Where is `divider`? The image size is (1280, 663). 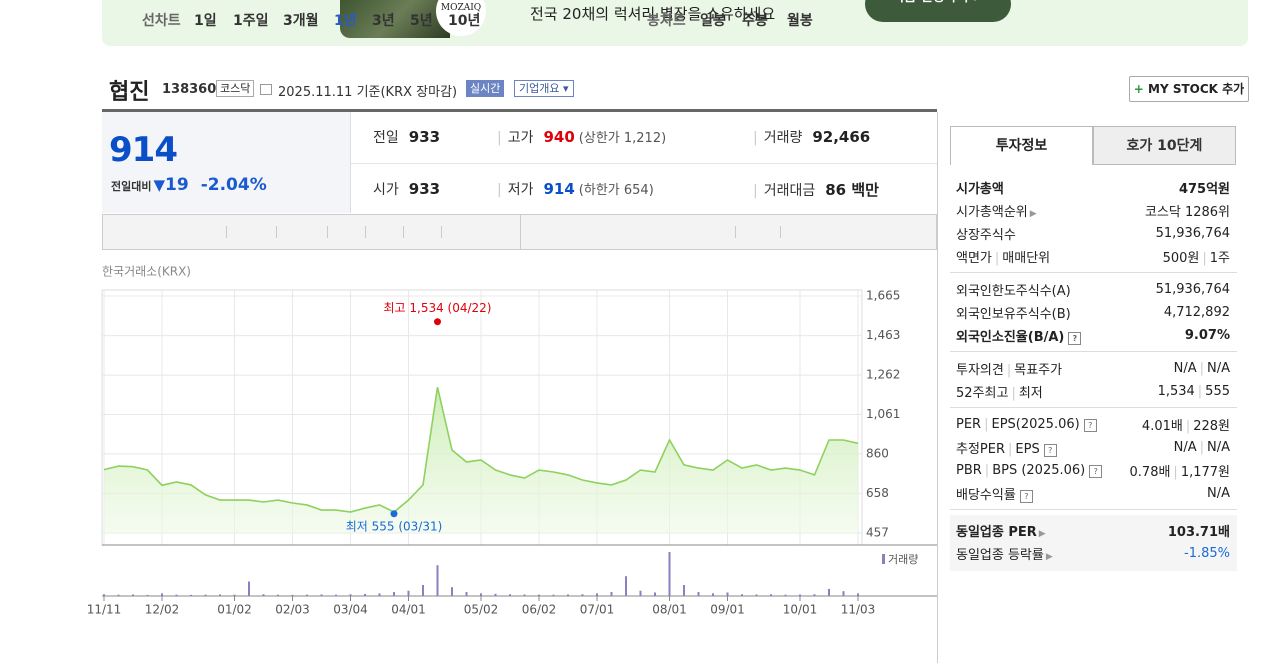 divider is located at coordinates (937, 387).